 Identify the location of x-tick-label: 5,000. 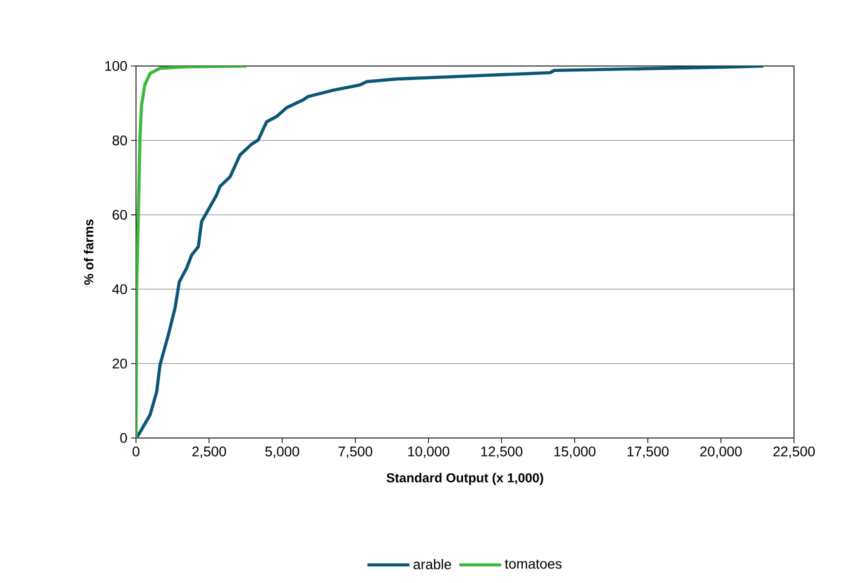
(282, 452).